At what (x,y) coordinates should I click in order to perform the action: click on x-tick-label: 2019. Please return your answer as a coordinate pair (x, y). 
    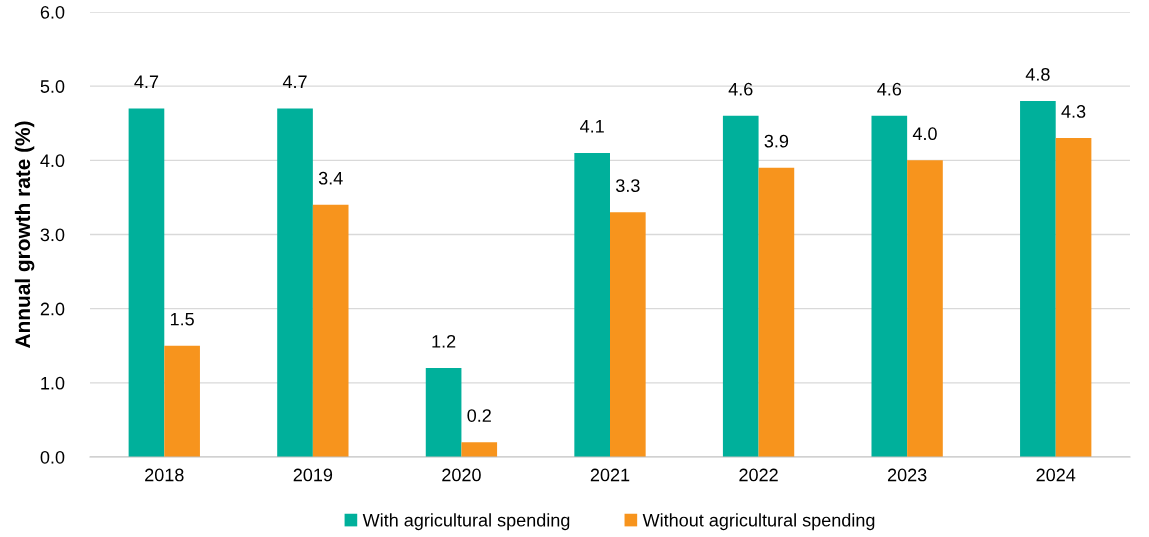
    Looking at the image, I should click on (313, 475).